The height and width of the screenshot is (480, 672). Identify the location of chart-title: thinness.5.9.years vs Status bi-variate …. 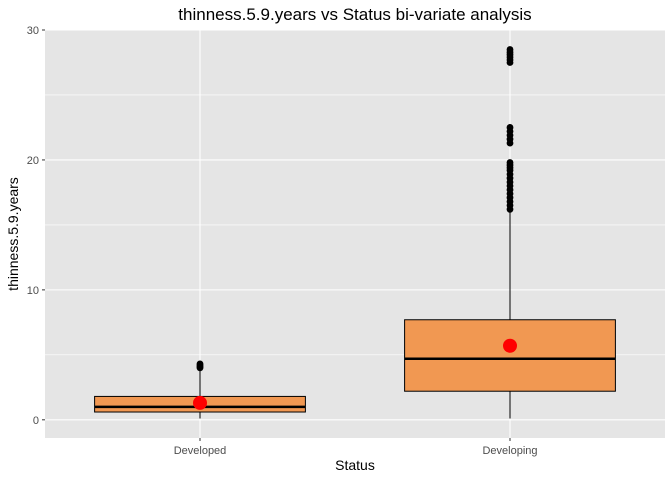
(354, 14).